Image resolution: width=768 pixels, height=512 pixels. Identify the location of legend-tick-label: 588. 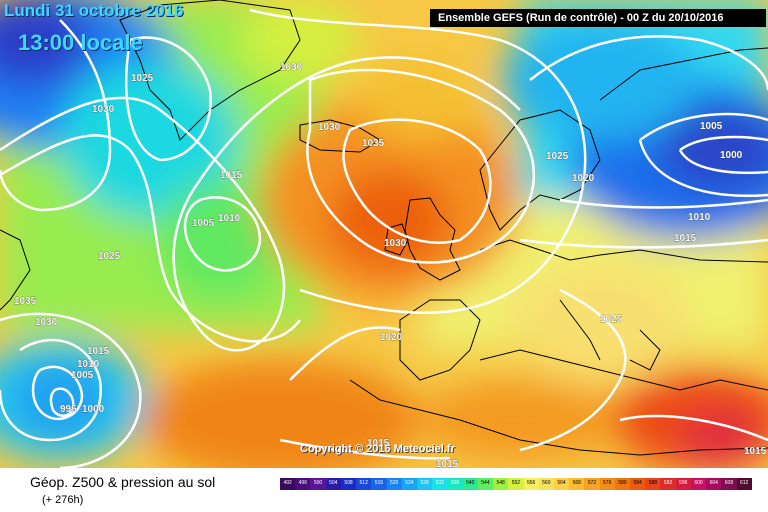
(653, 483).